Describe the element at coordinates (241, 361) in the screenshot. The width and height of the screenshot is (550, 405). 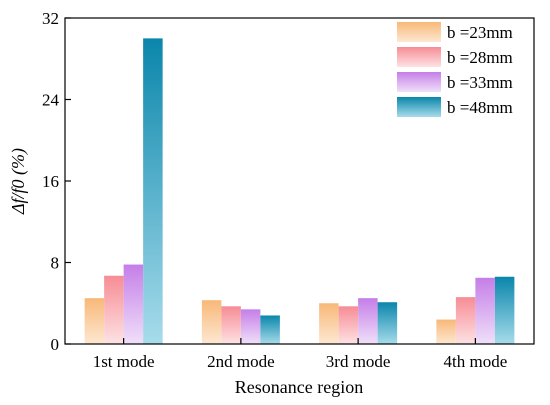
I see `x-tick-label: 2nd mode` at that location.